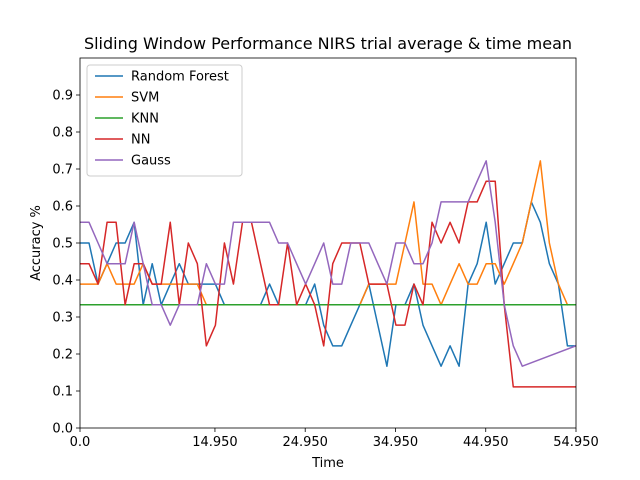  What do you see at coordinates (62, 133) in the screenshot?
I see `y-tick-label: 0.8` at bounding box center [62, 133].